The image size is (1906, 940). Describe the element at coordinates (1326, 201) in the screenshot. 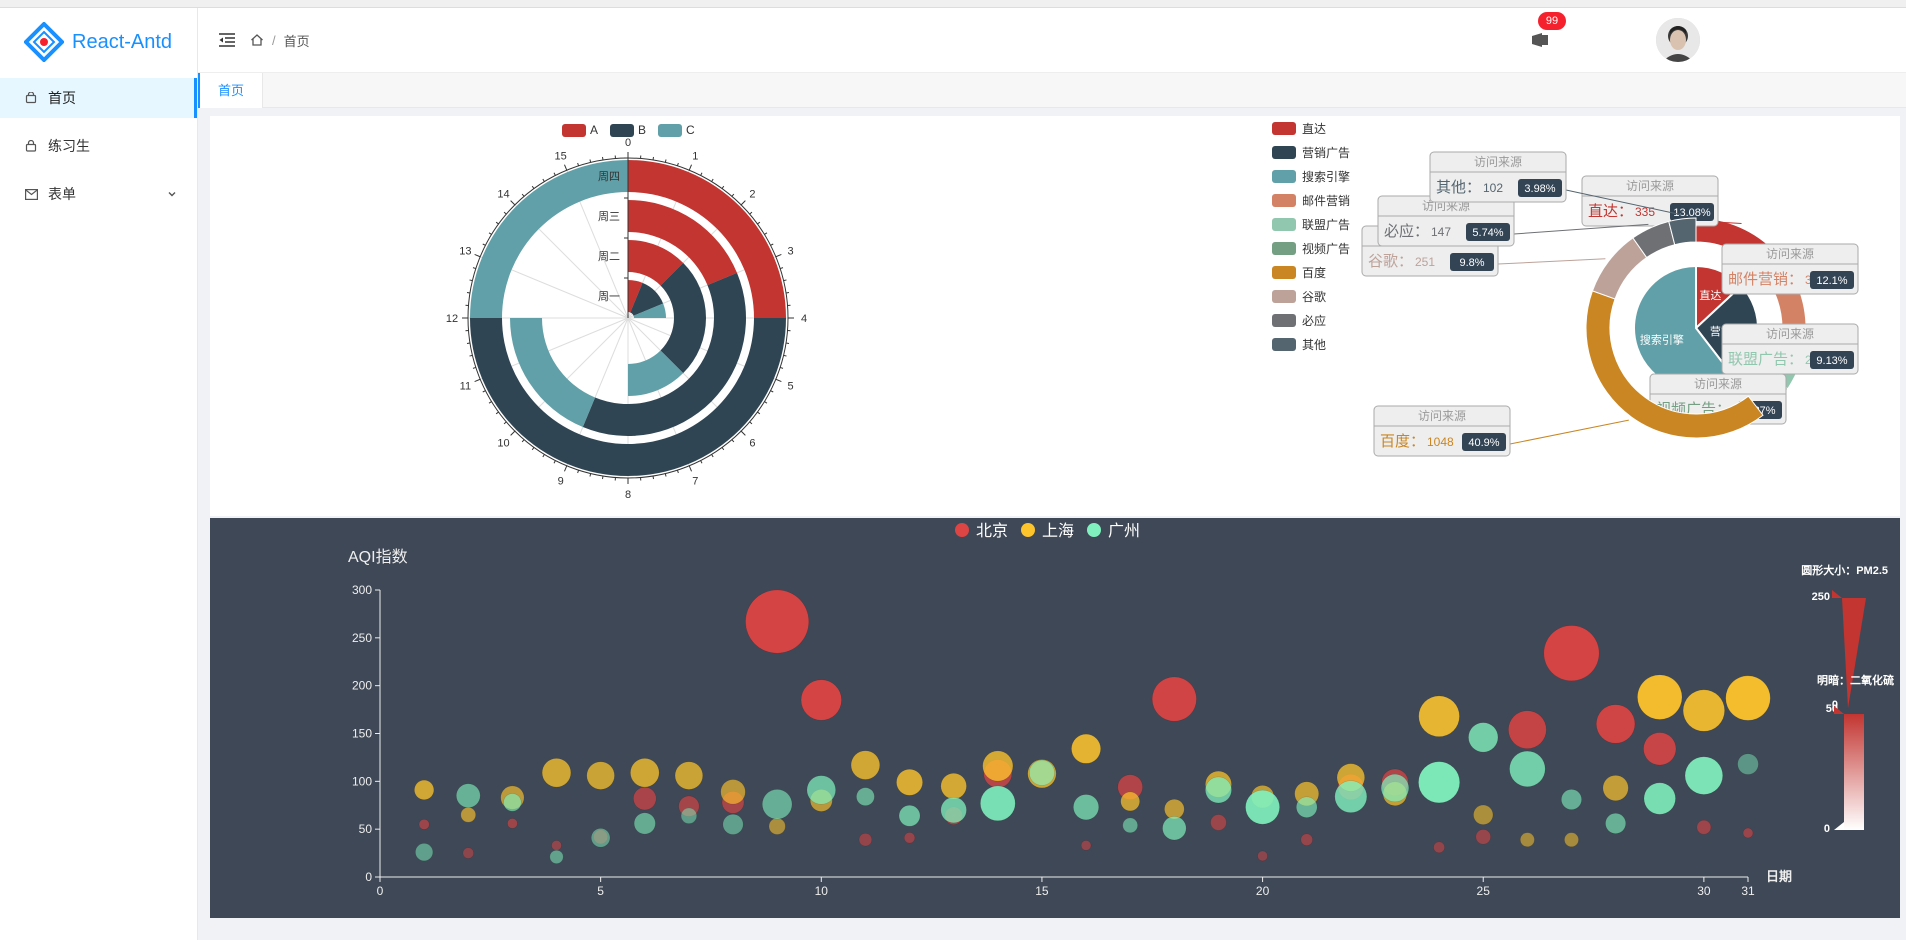

I see `legend-label-邮件营销: 邮件营销` at that location.